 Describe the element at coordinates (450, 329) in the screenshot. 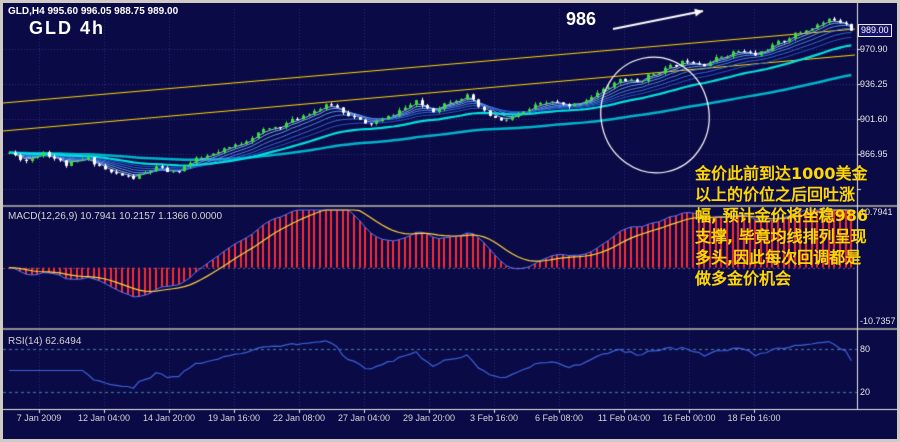

I see `pane-splitter-rsi` at that location.